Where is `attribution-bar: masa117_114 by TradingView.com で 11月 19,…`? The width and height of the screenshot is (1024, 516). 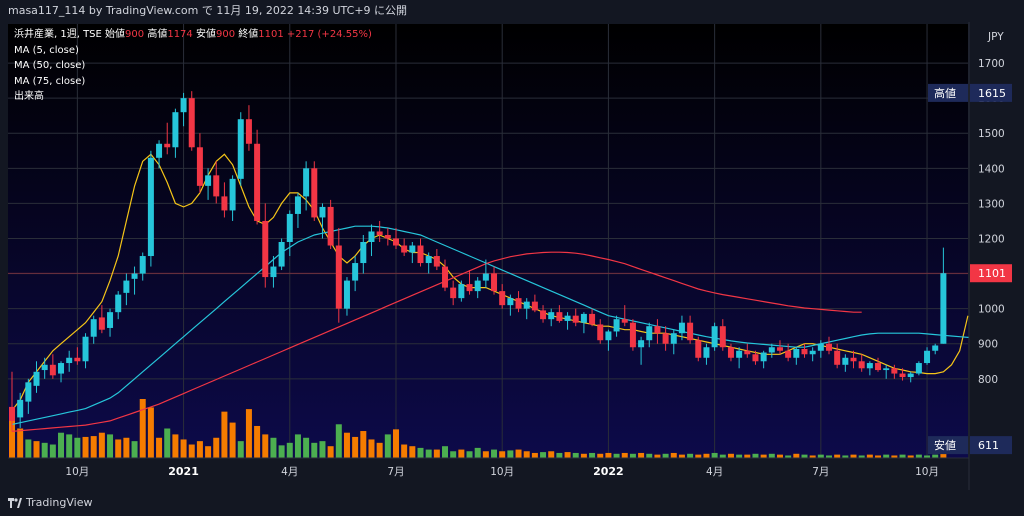 attribution-bar: masa117_114 by TradingView.com で 11月 19,… is located at coordinates (512, 11).